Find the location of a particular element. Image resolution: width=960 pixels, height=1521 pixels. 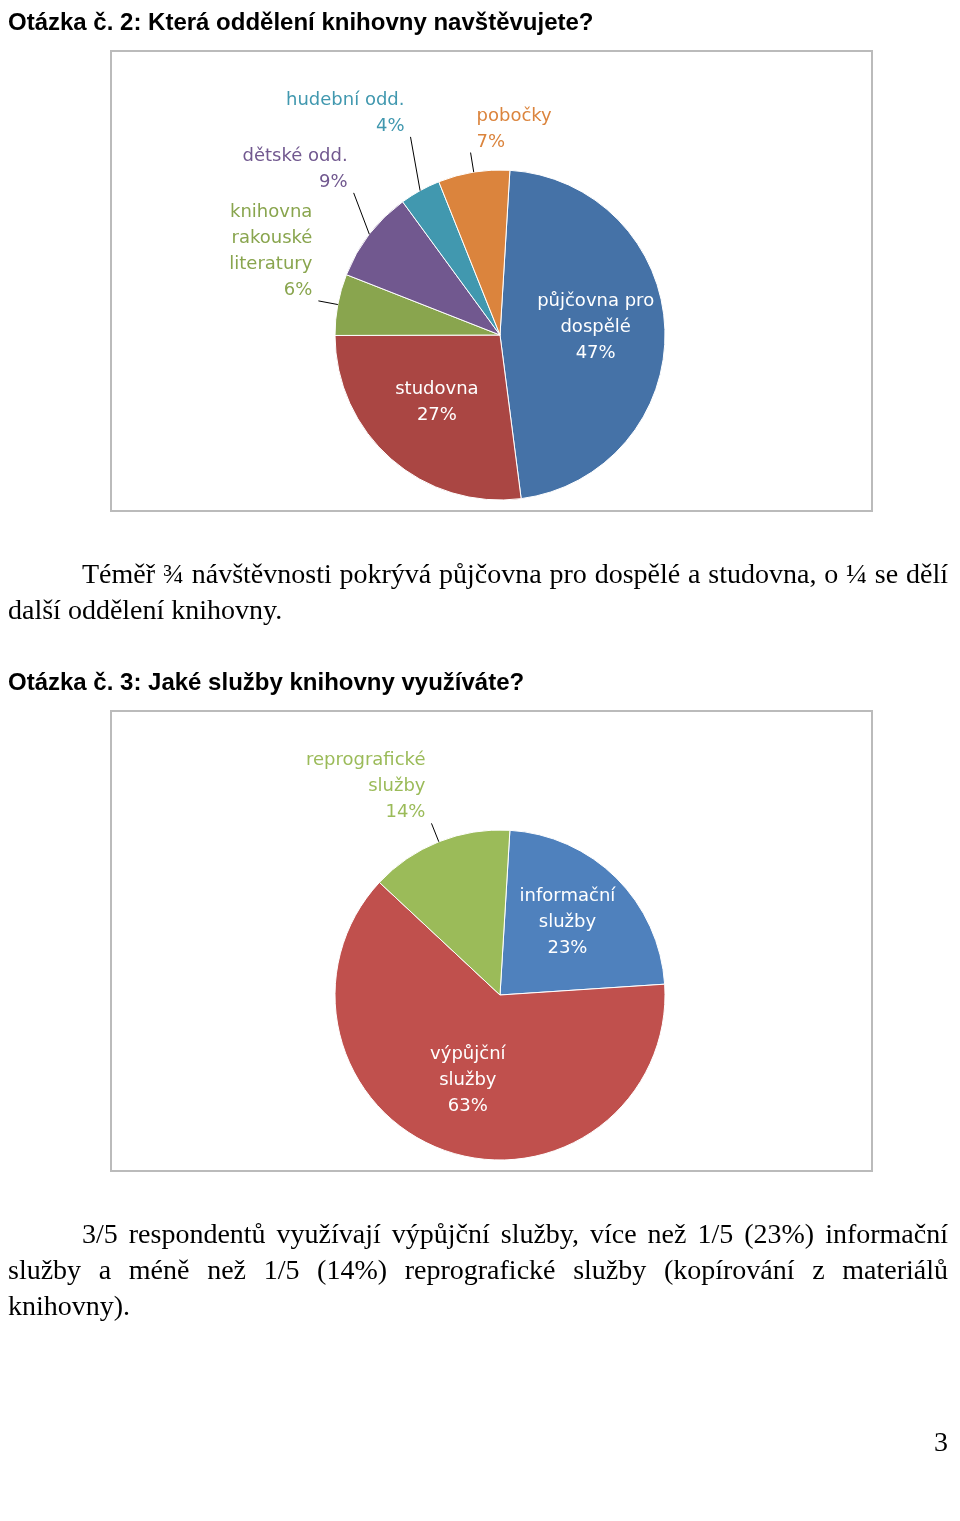

slice-label: studovna is located at coordinates (437, 387).